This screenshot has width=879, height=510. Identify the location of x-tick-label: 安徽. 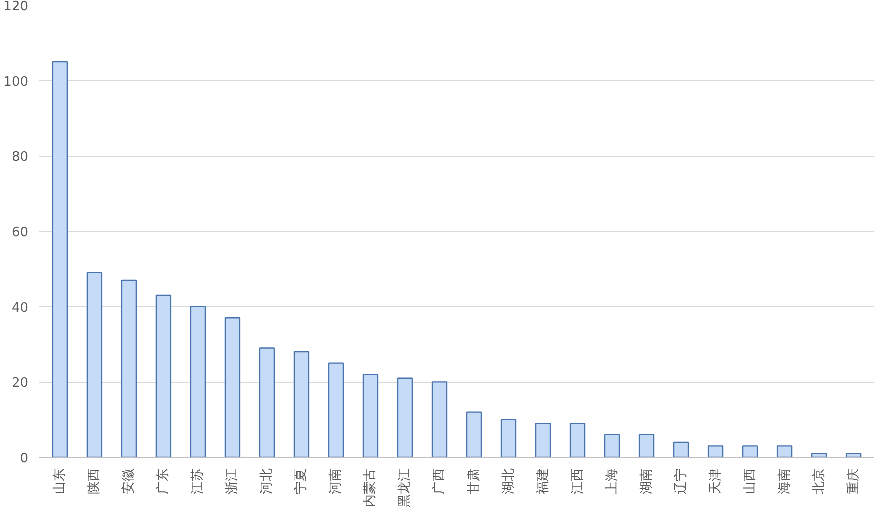
(128, 481).